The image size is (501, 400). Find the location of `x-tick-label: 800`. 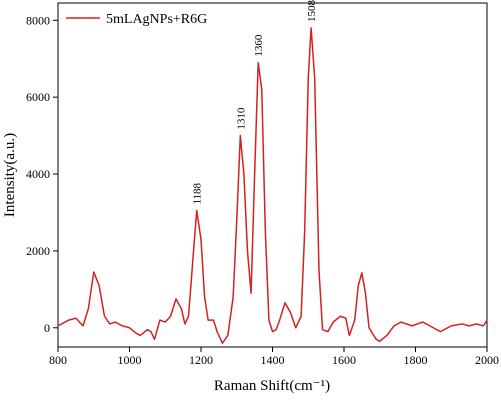

x-tick-label: 800 is located at coordinates (58, 360).